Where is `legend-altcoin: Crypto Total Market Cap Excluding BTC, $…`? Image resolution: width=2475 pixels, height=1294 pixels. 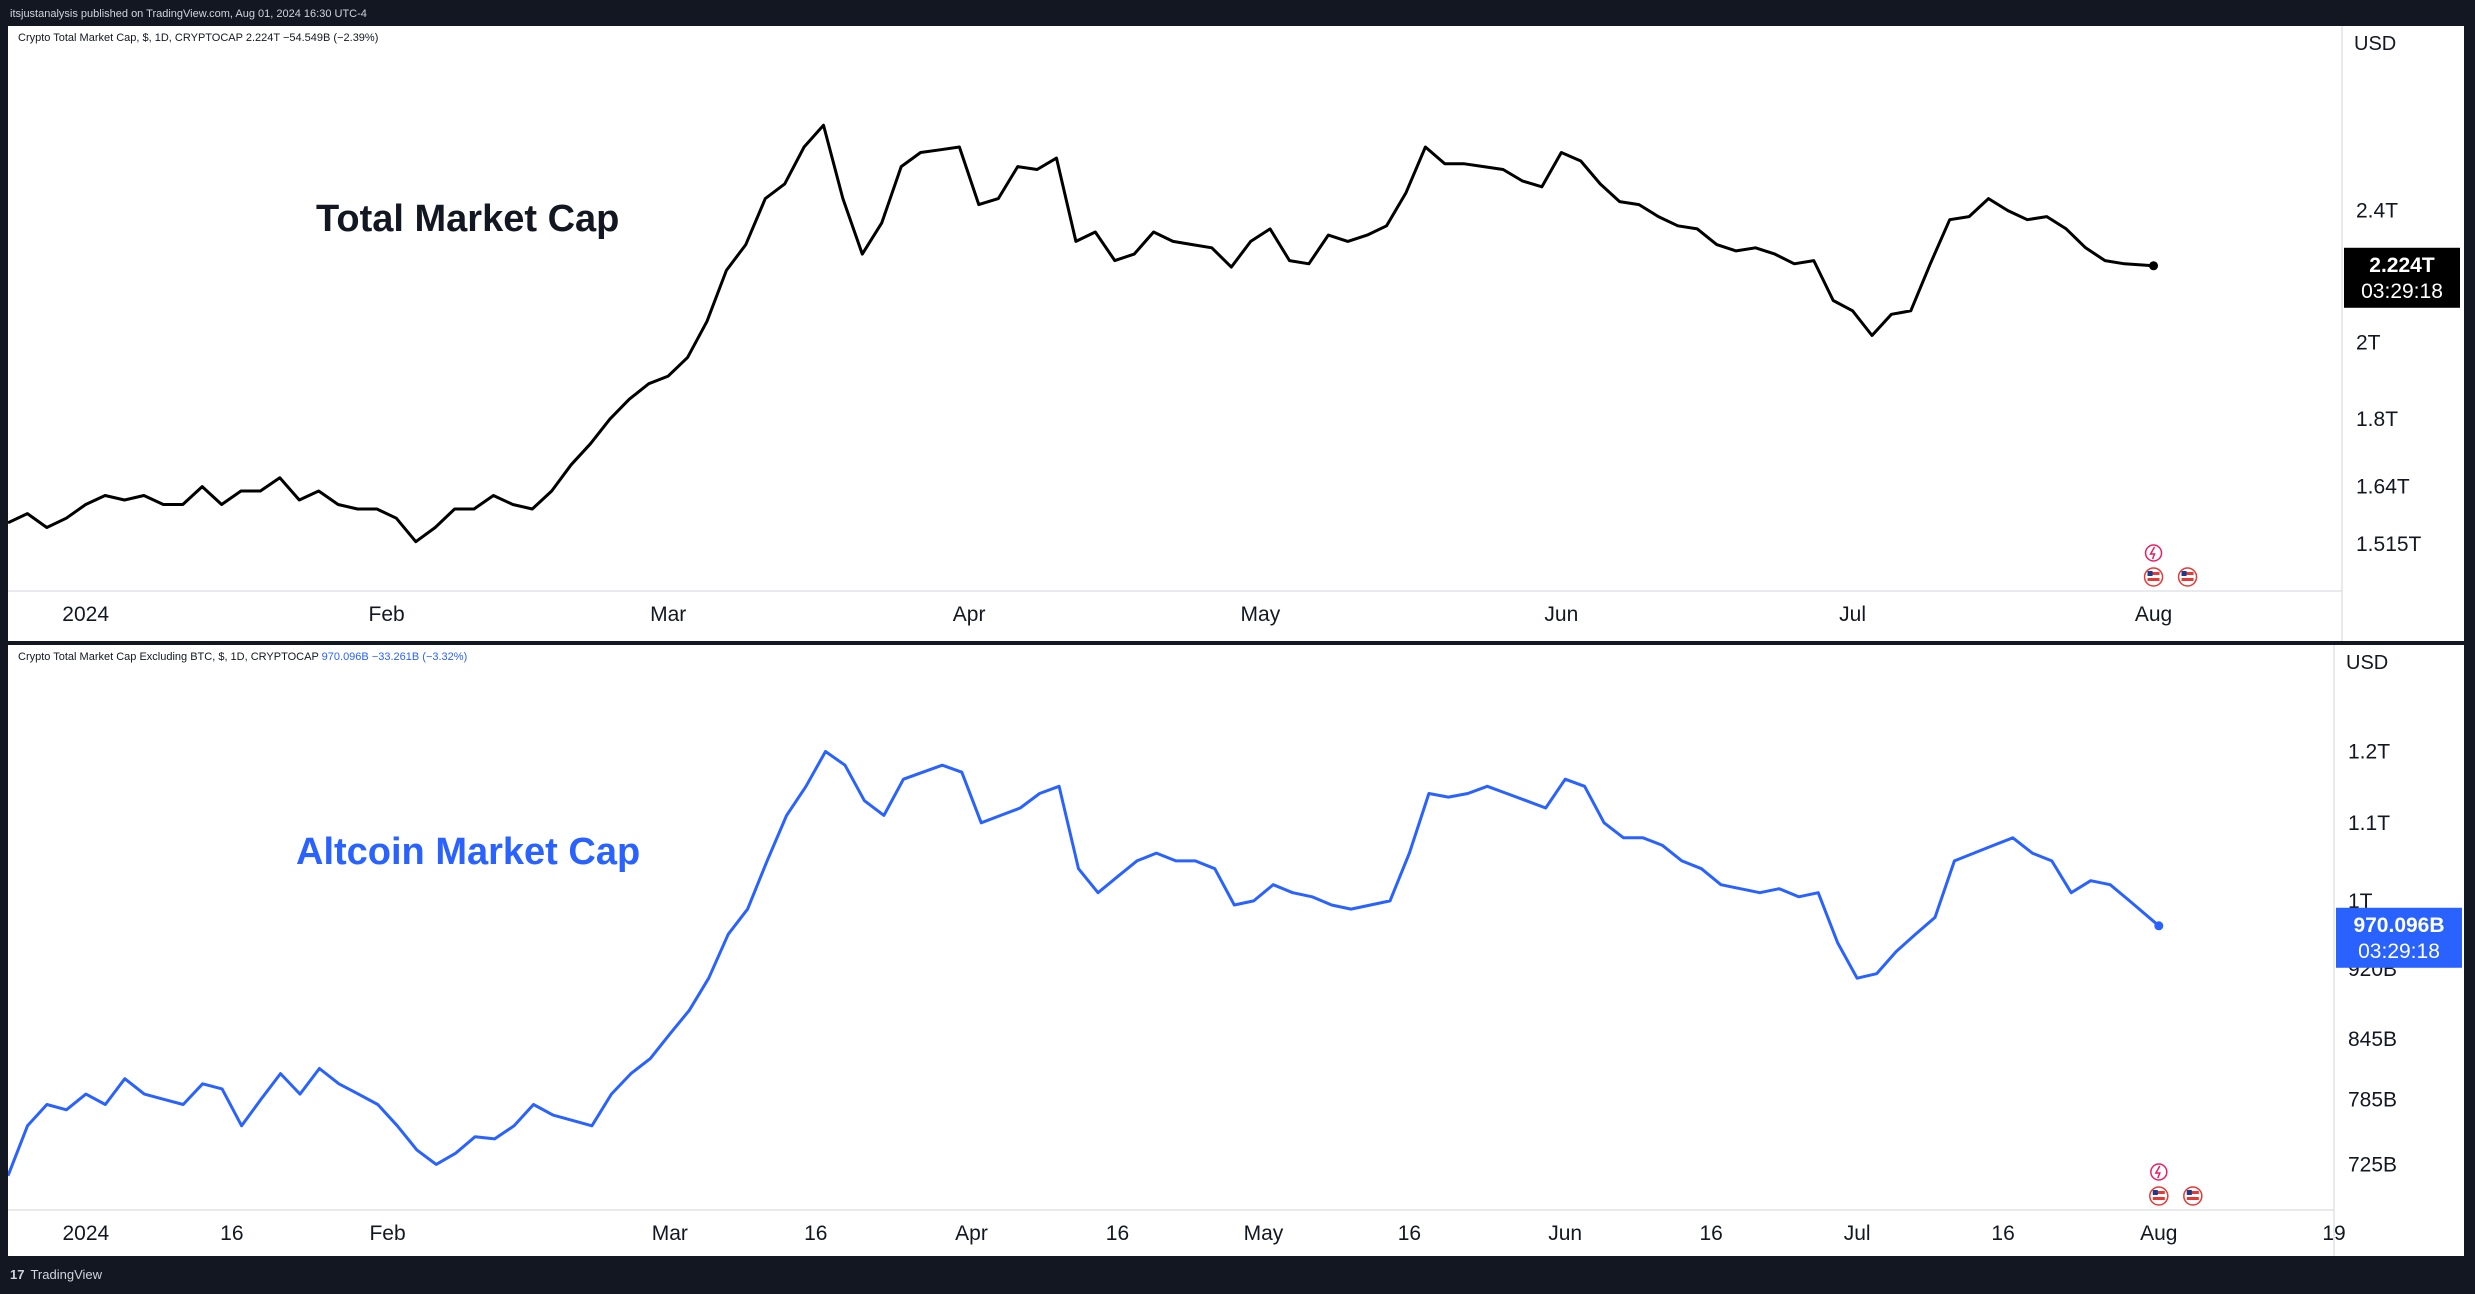 legend-altcoin: Crypto Total Market Cap Excluding BTC, $… is located at coordinates (242, 657).